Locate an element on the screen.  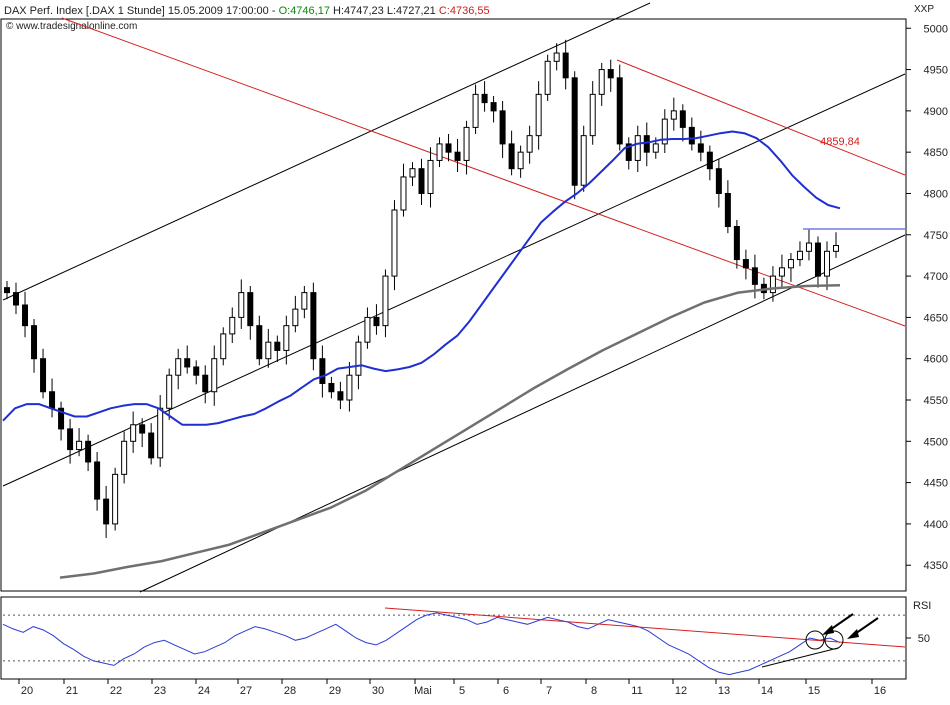
header-source: © www.tradesignalonline.com is located at coordinates (71, 26).